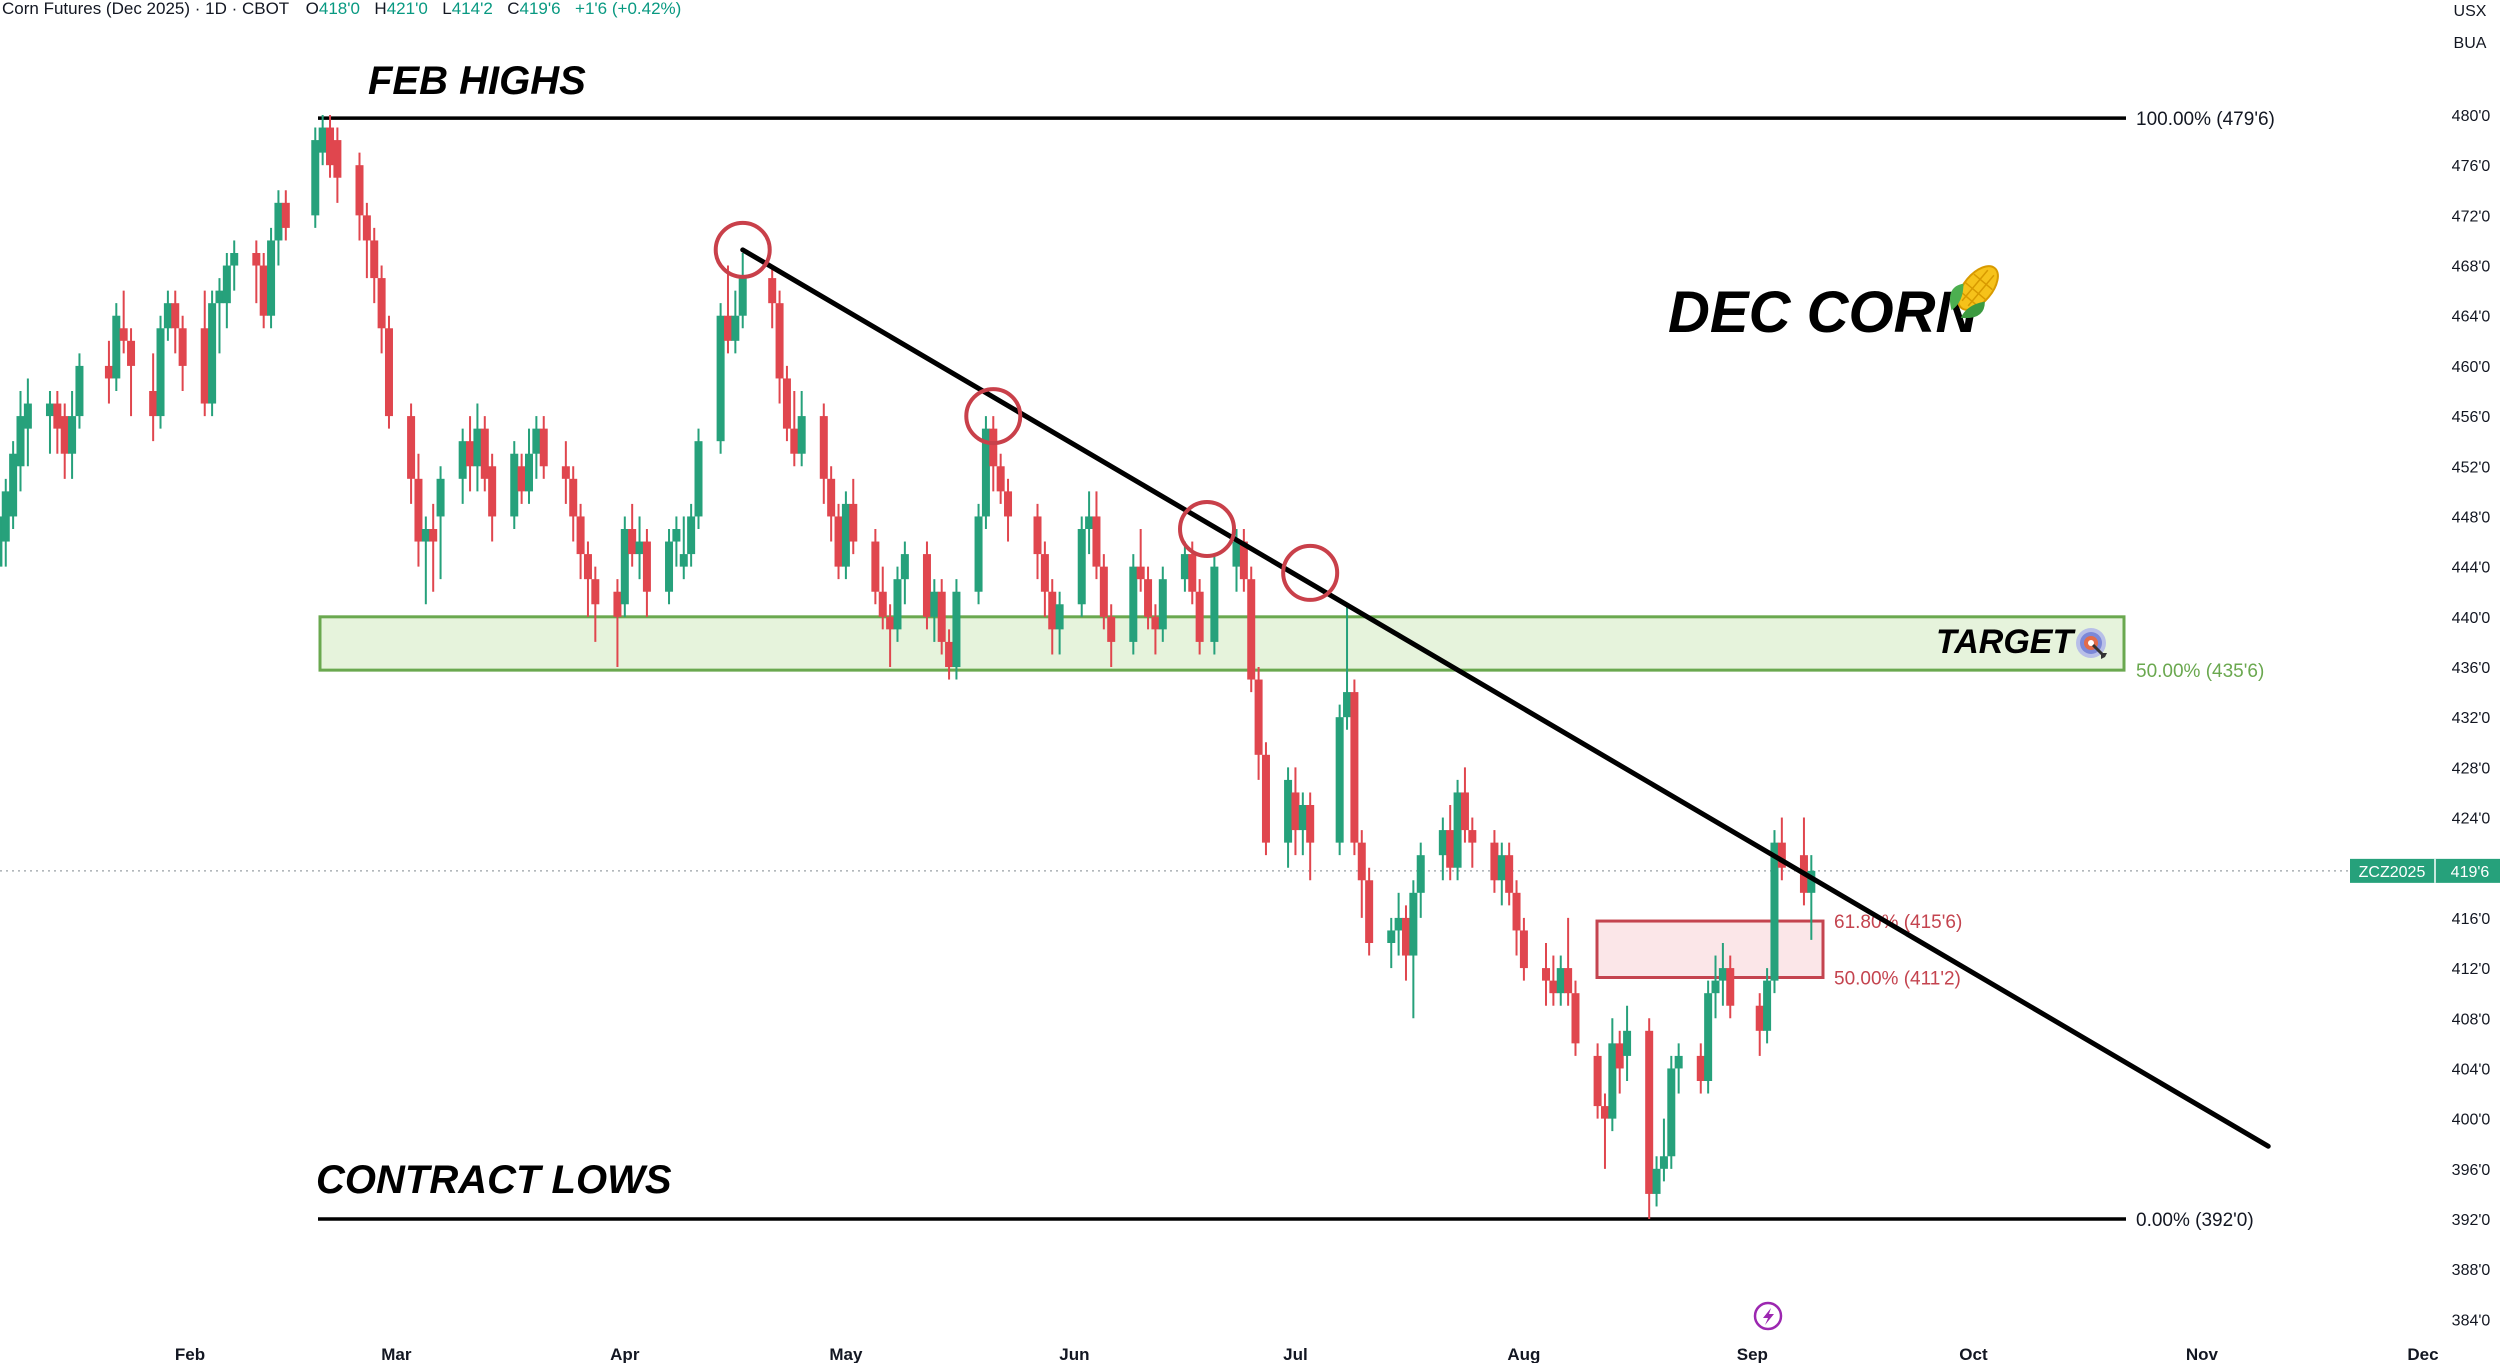 The width and height of the screenshot is (2500, 1363). Describe the element at coordinates (1823, 312) in the screenshot. I see `dec-corn-title: DEC CORN` at that location.